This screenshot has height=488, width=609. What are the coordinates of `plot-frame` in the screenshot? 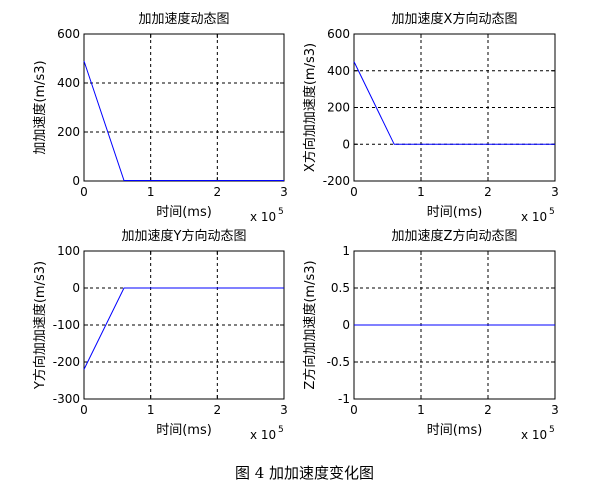 It's located at (184, 107).